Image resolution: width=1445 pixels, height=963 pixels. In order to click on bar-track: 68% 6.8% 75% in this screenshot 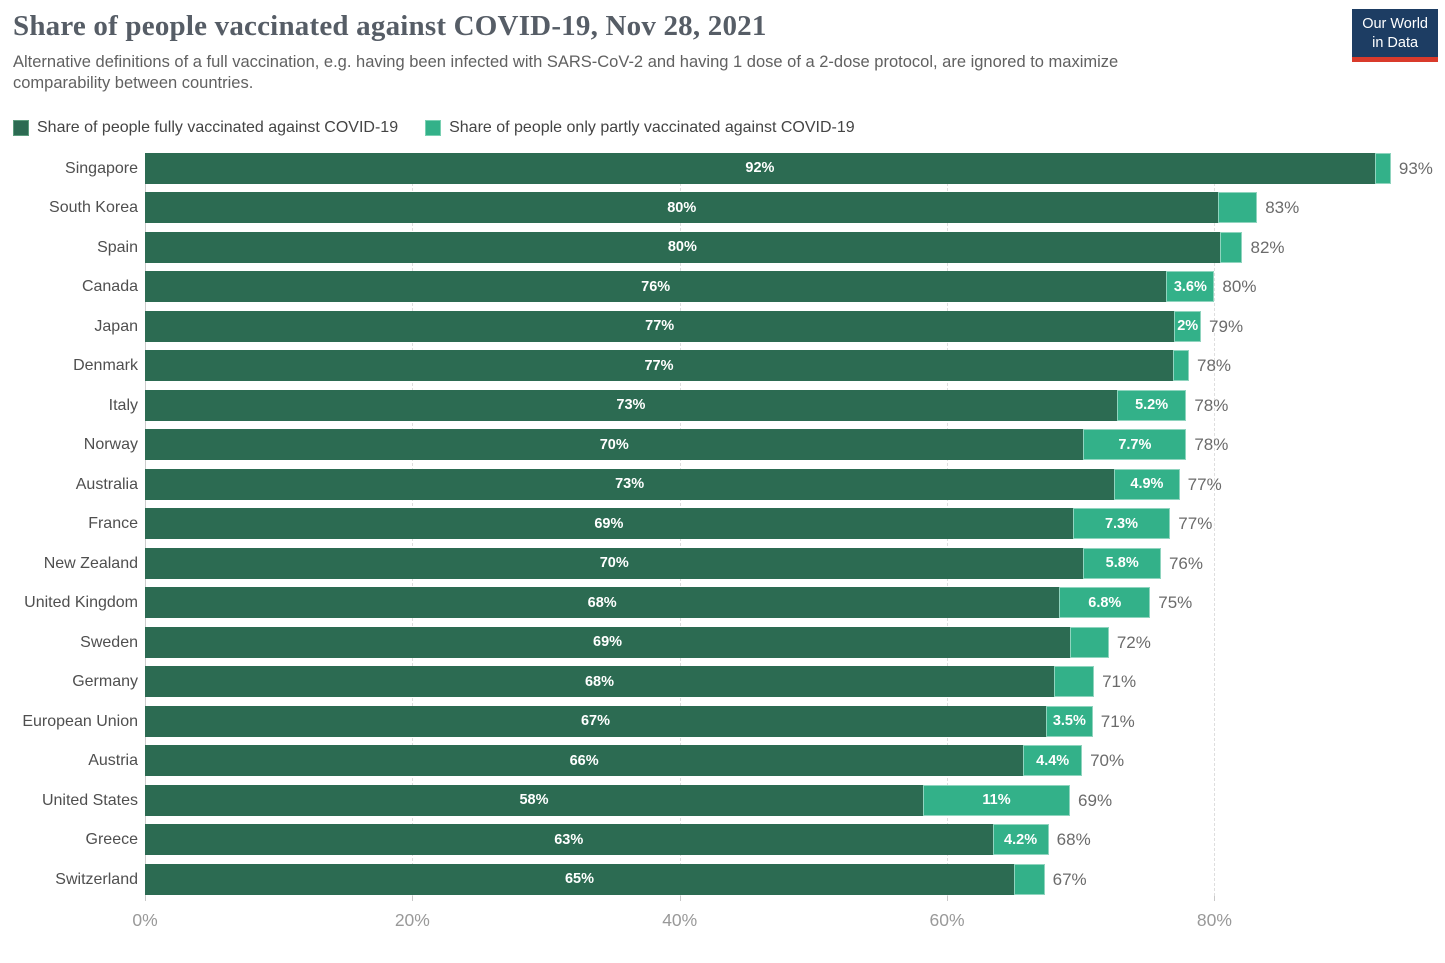, I will do `click(790, 603)`.